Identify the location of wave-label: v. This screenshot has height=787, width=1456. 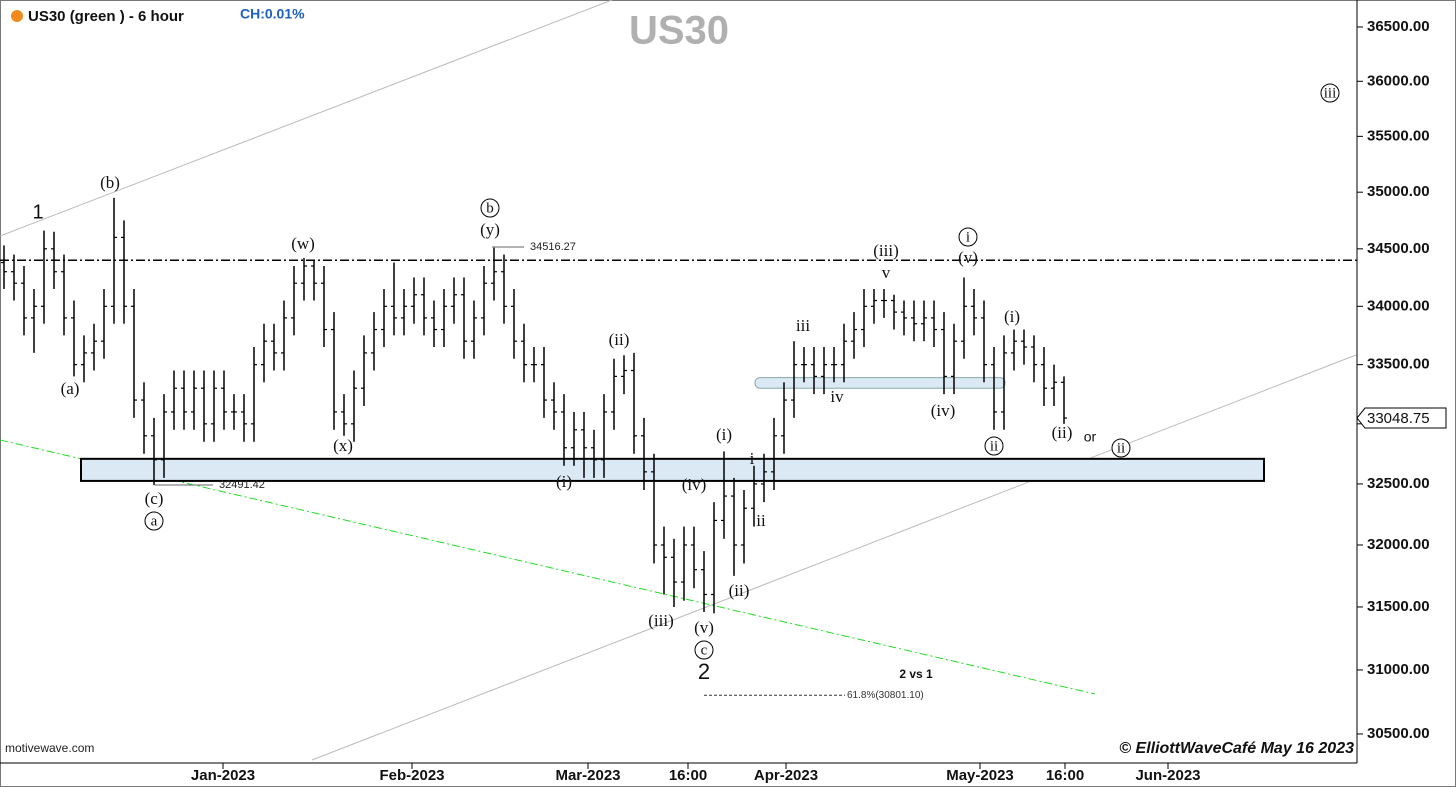
(886, 272).